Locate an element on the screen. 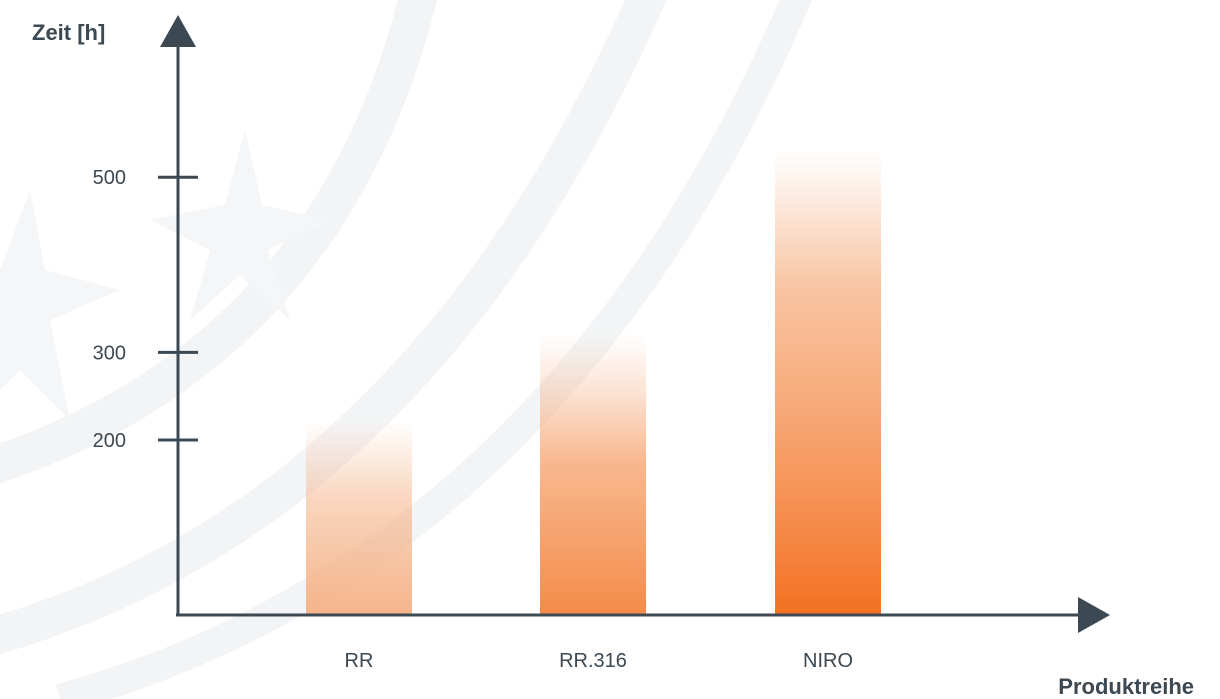  bar-niro is located at coordinates (828, 383).